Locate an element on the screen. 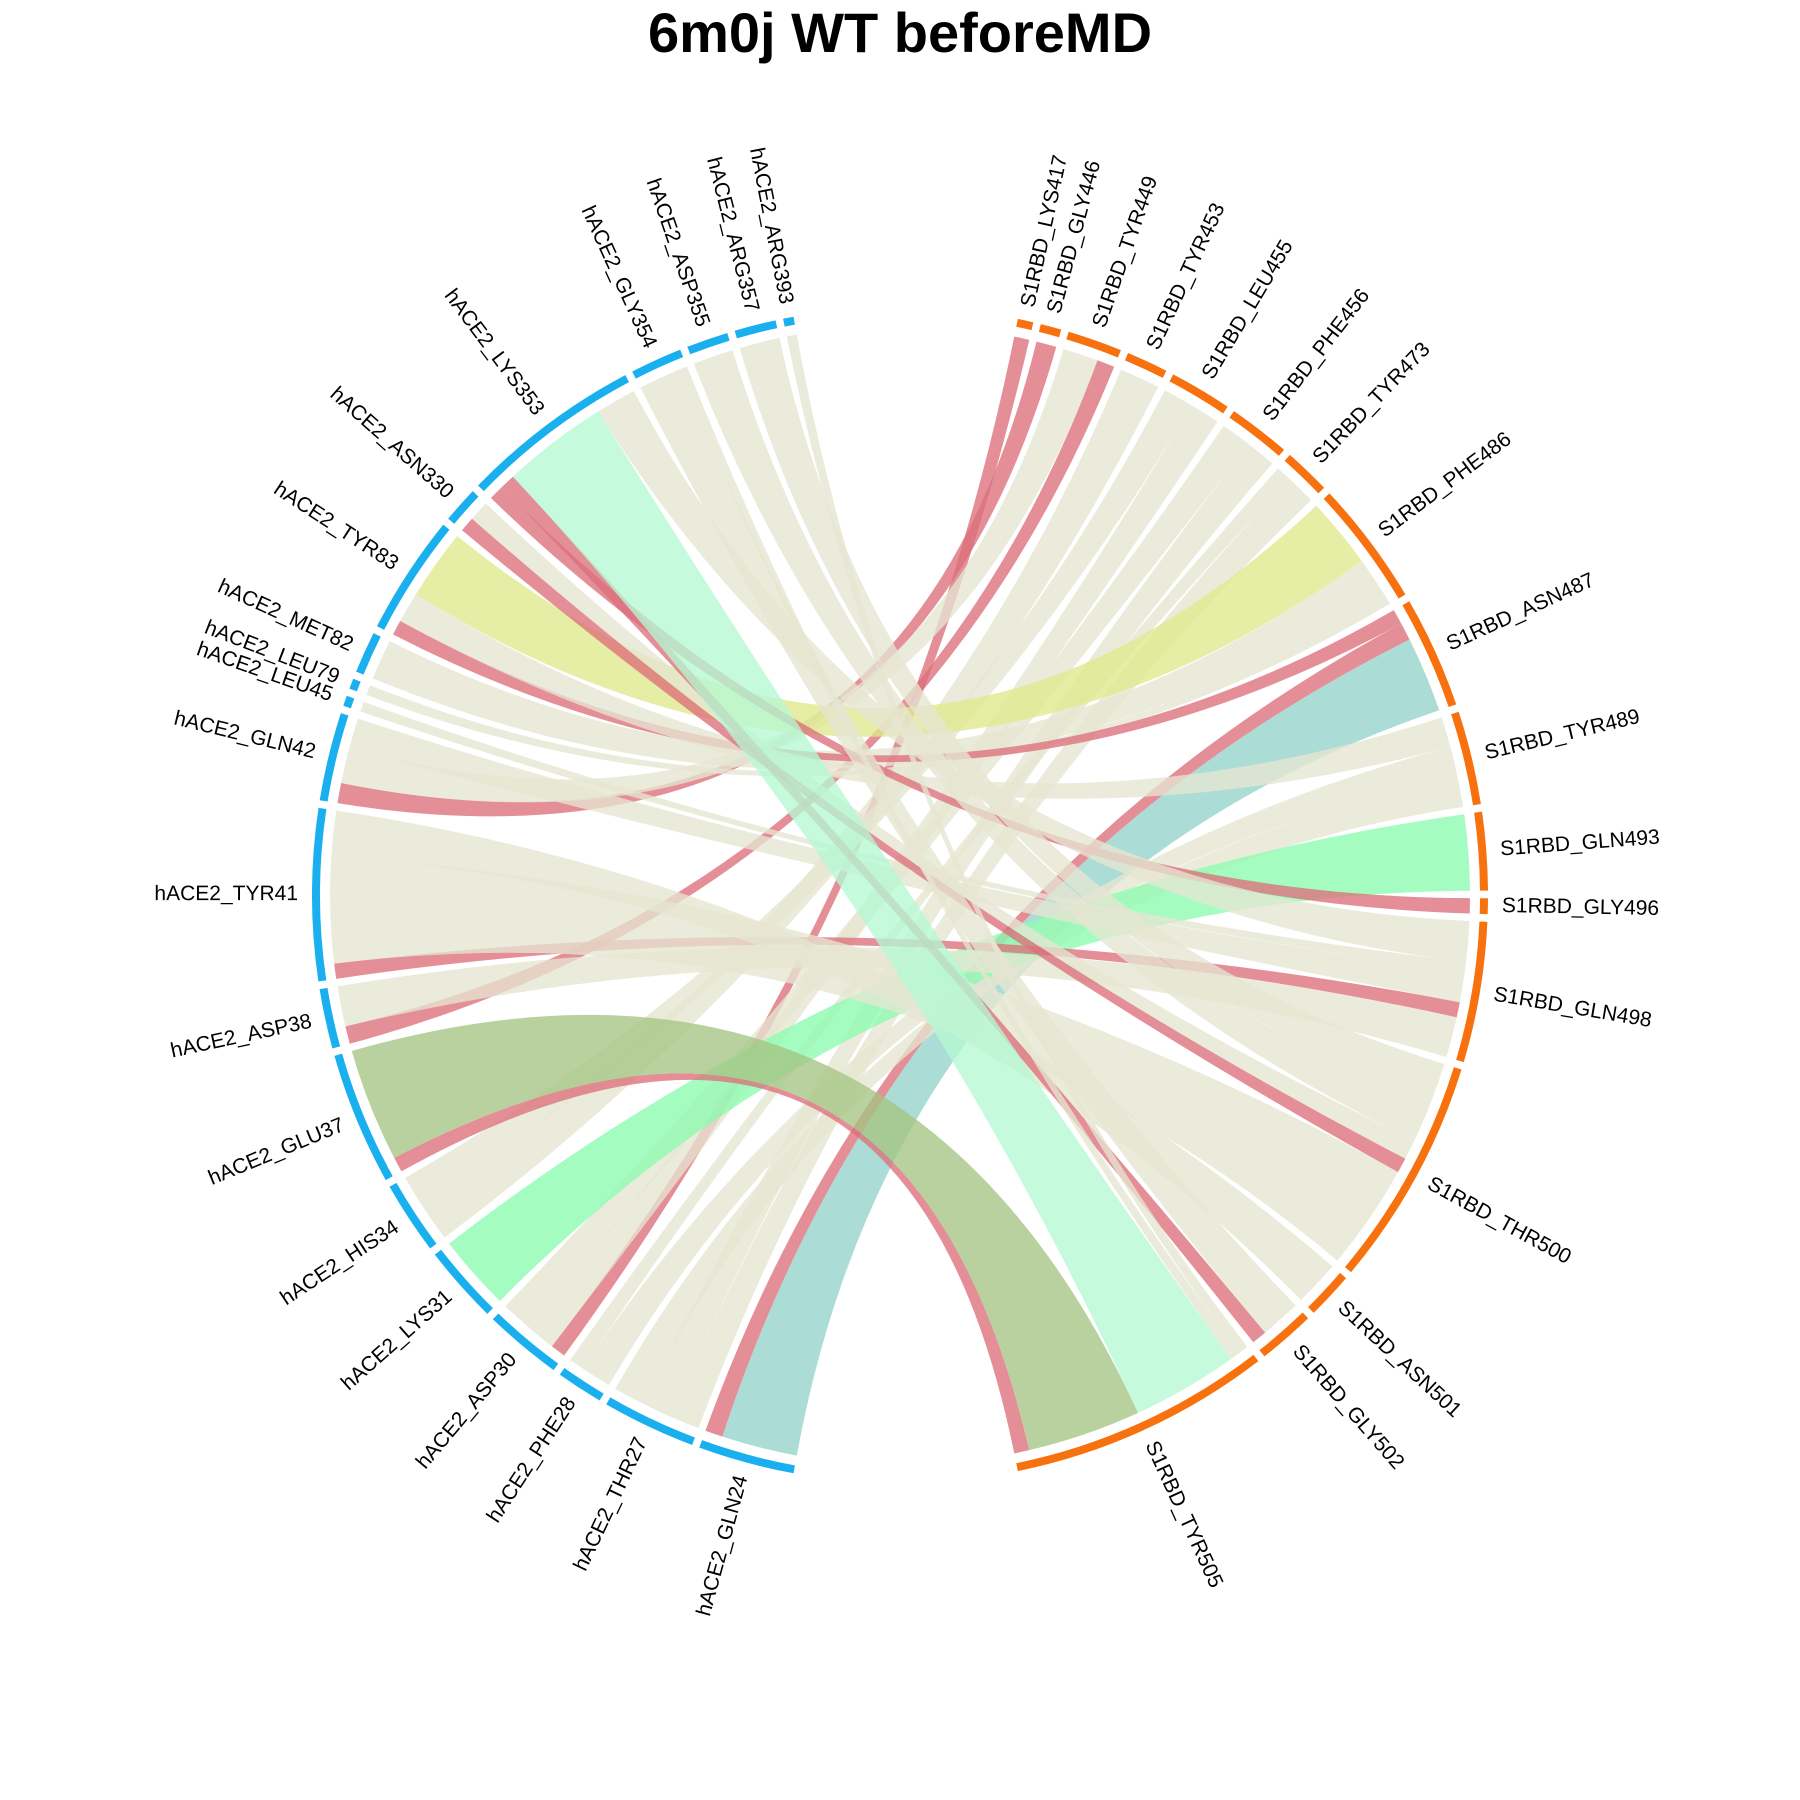  sector-label: hACE2_HIS34 is located at coordinates (339, 1262).